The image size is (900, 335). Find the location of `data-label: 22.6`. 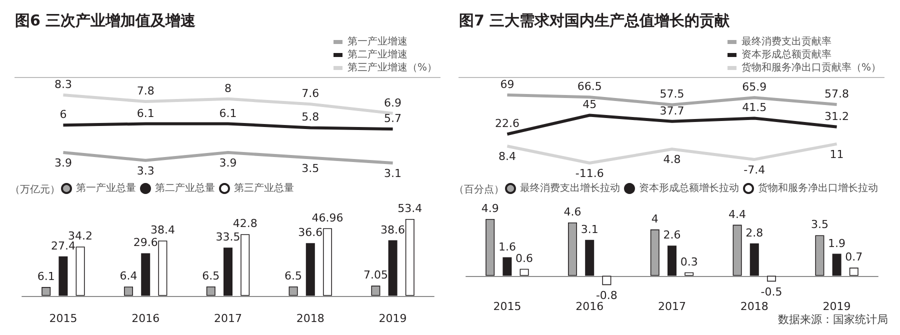

data-label: 22.6 is located at coordinates (507, 123).